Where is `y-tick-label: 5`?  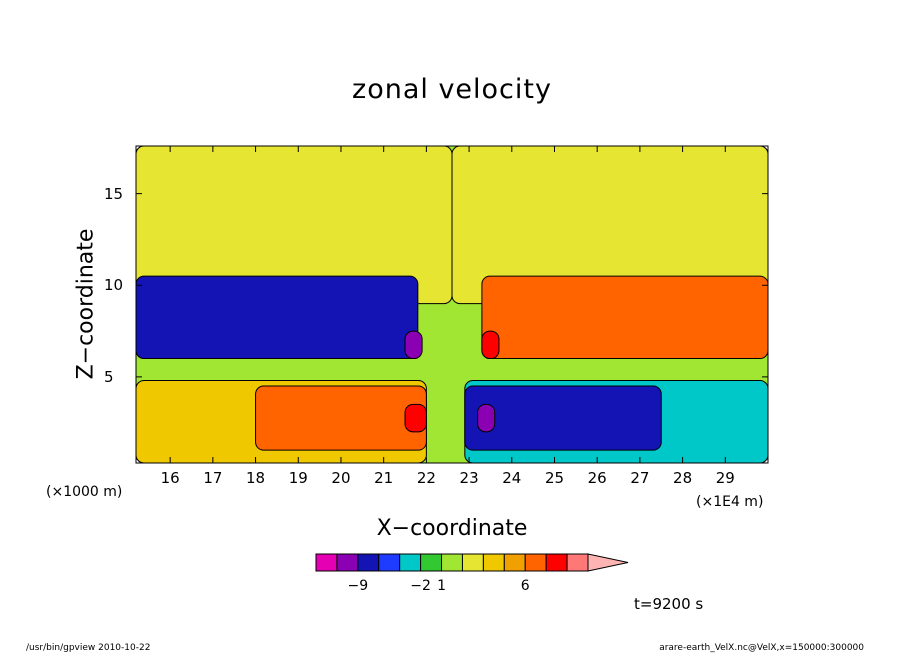 y-tick-label: 5 is located at coordinates (109, 376).